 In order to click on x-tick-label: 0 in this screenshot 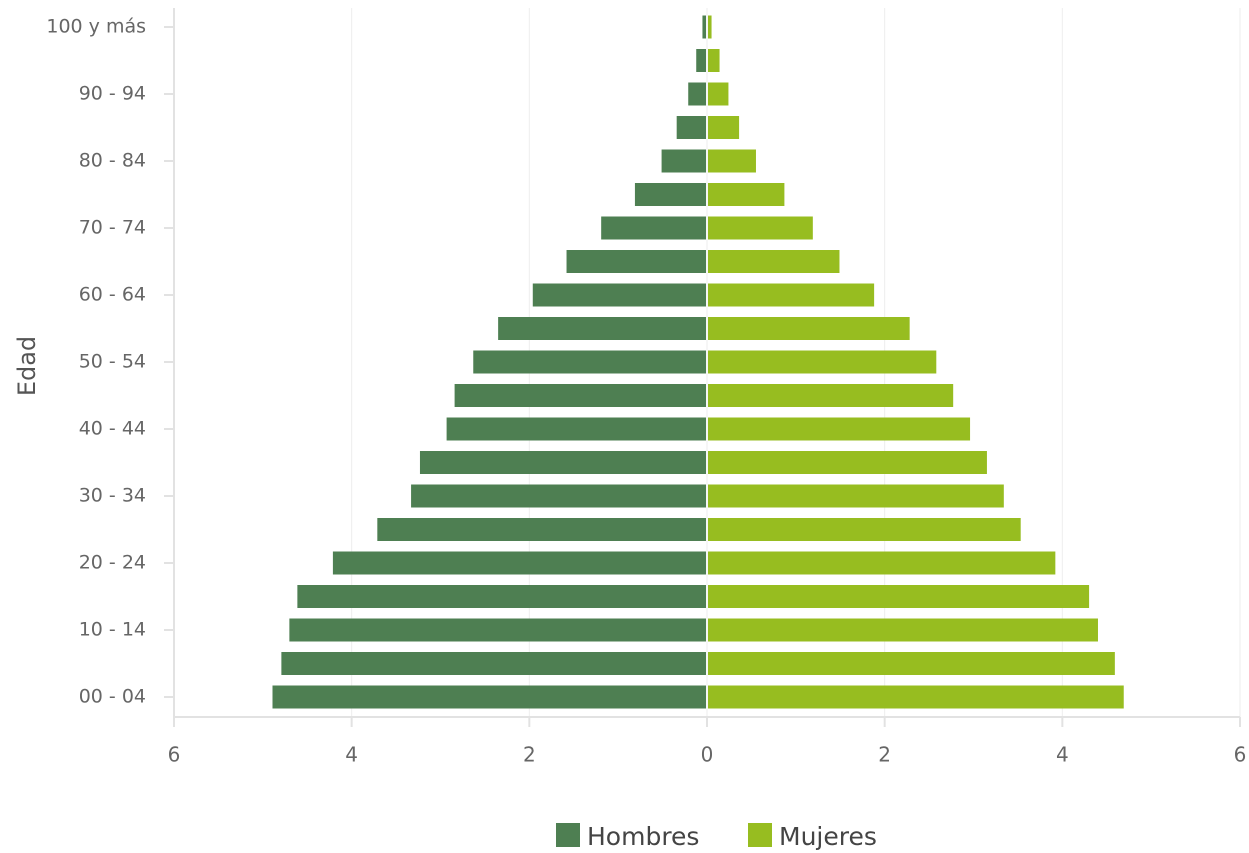, I will do `click(707, 755)`.